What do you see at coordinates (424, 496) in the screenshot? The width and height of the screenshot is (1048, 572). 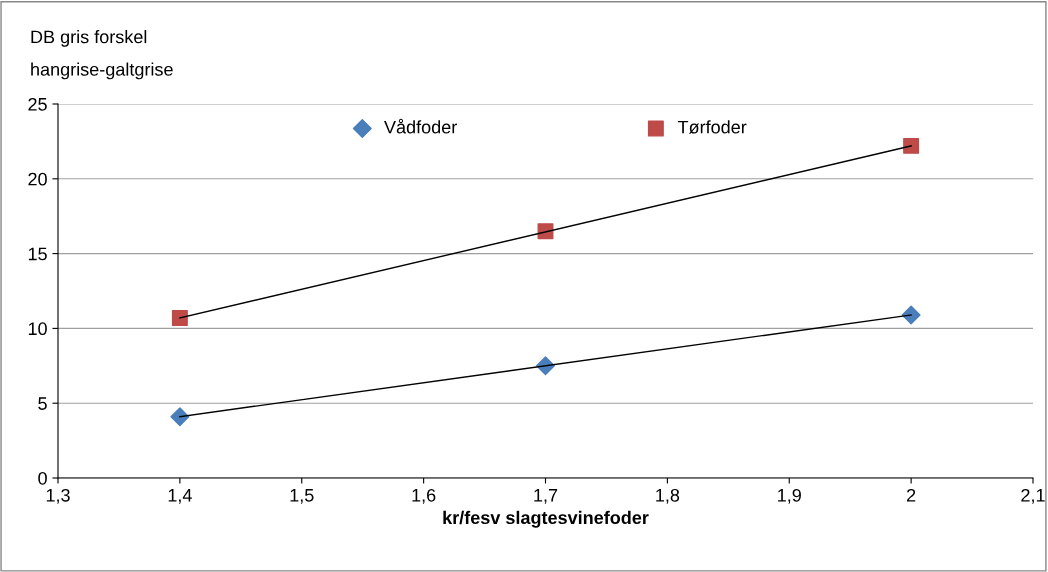 I see `x-tick-label: 1,6` at bounding box center [424, 496].